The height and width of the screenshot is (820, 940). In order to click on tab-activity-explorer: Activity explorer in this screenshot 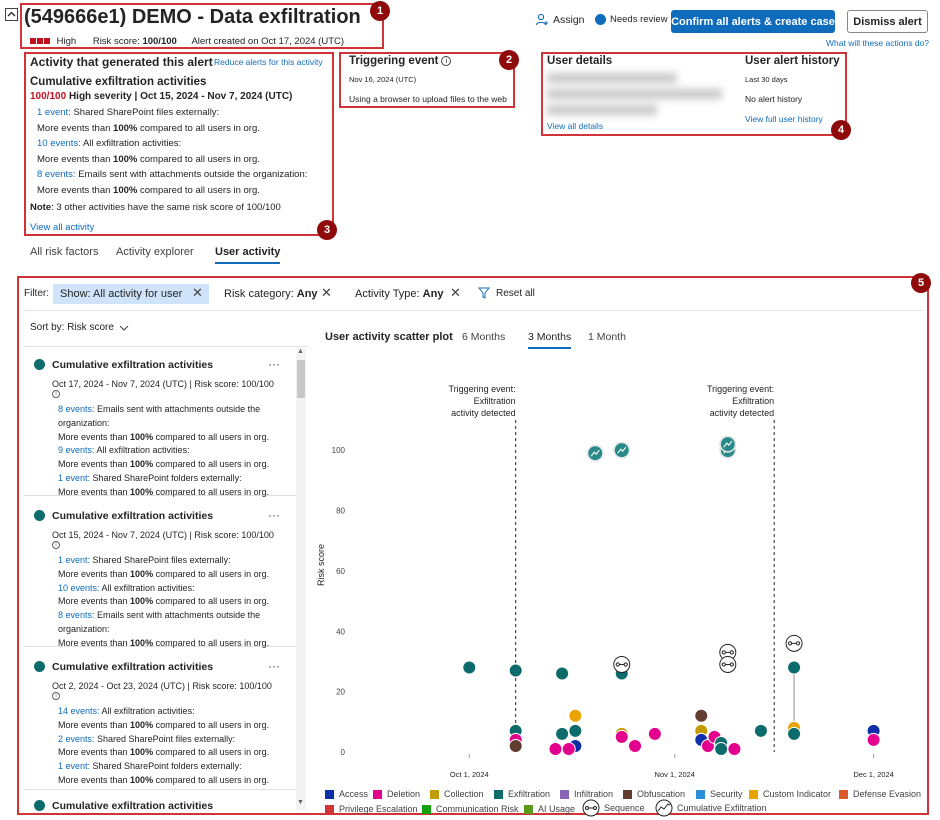, I will do `click(155, 252)`.